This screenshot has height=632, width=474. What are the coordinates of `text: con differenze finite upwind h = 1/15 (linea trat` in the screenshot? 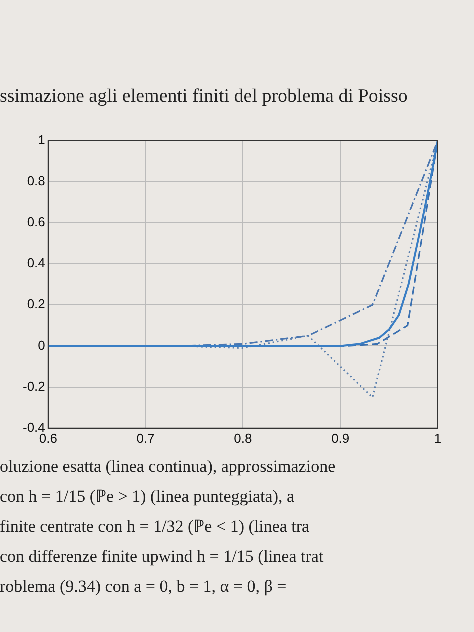 It's located at (162, 557).